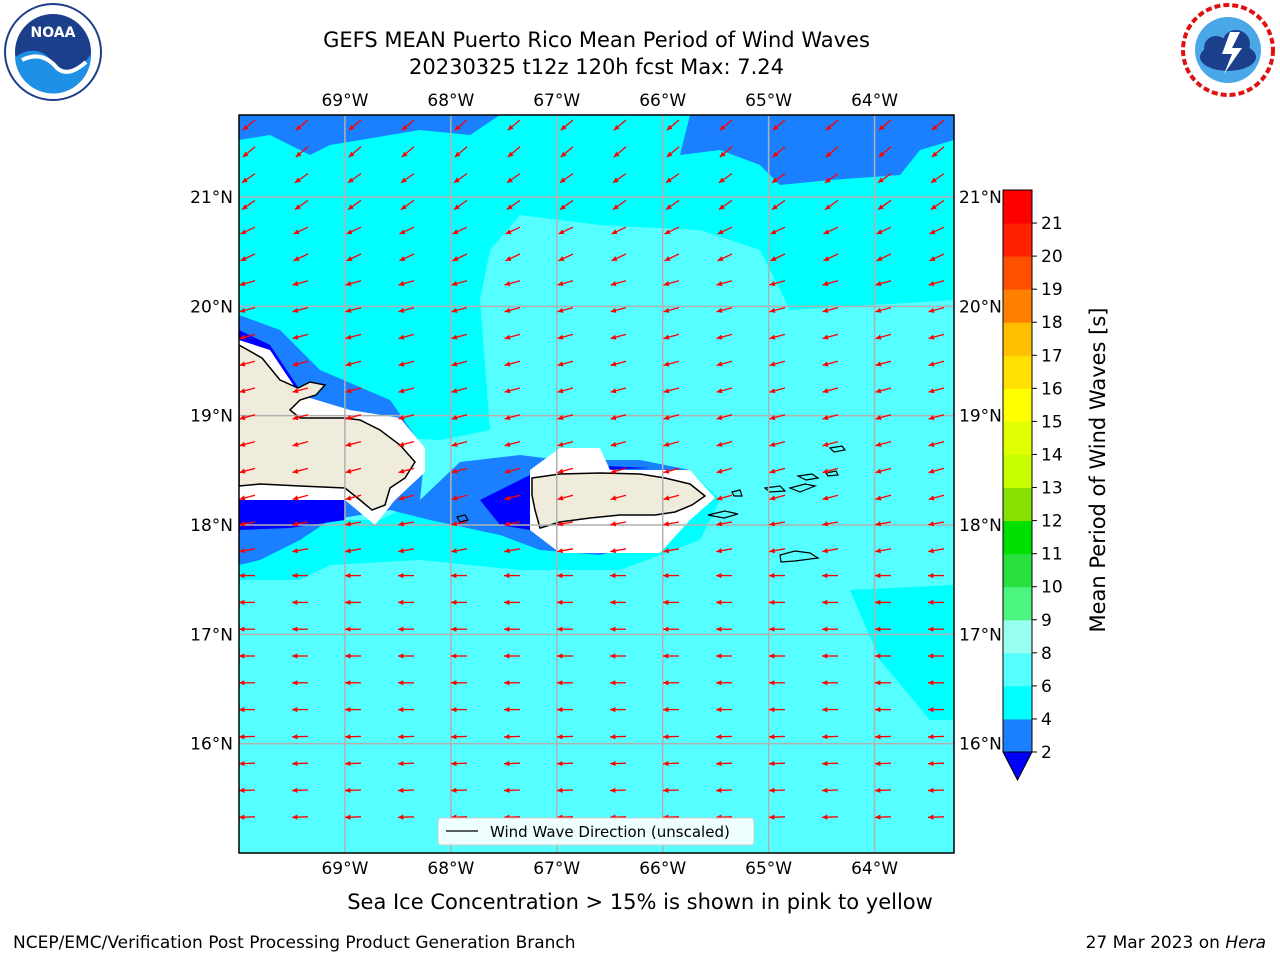  Describe the element at coordinates (1176, 943) in the screenshot. I see `footer-date: 27 Mar 2023 on Hera` at that location.